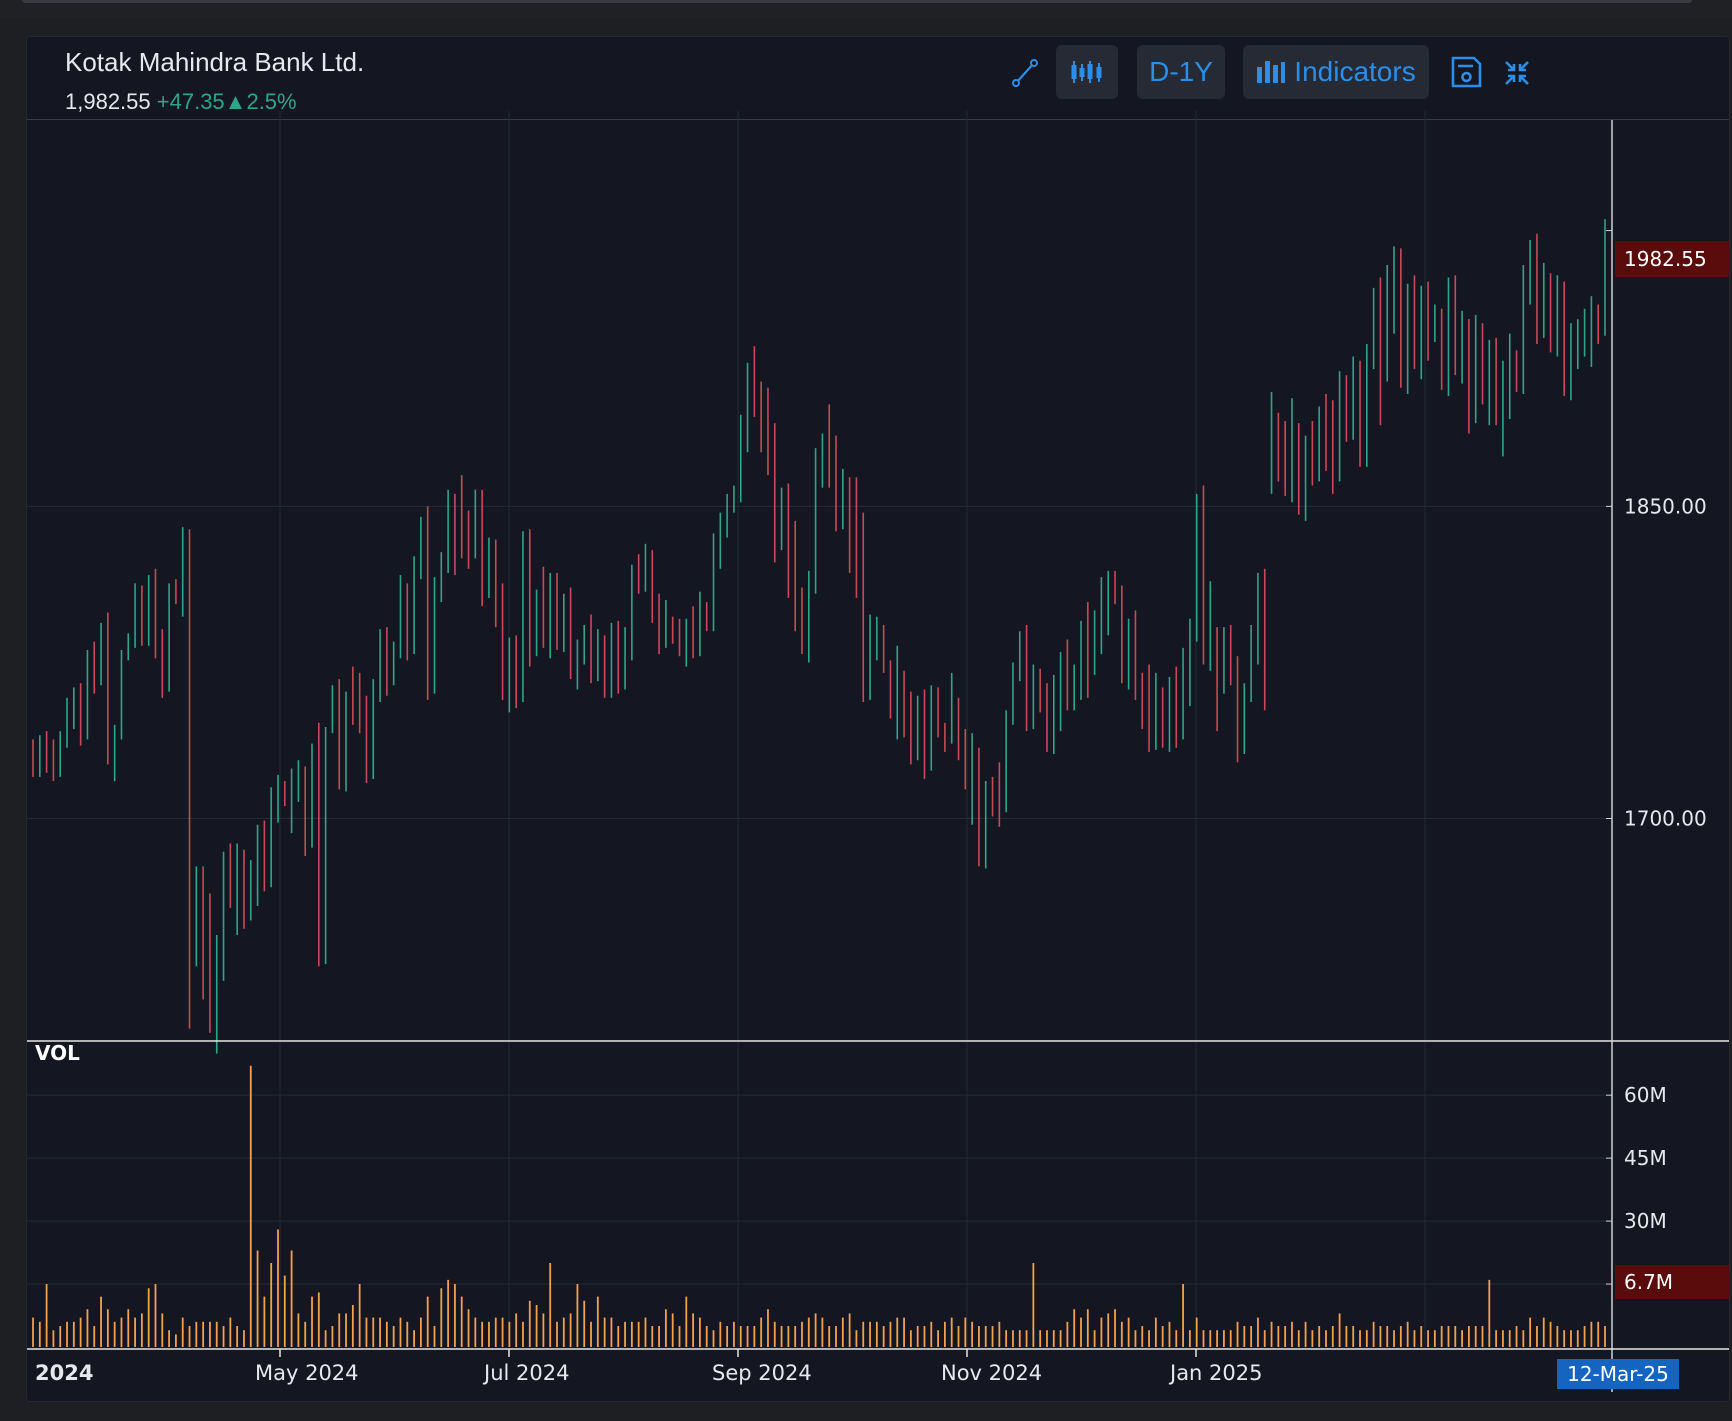  What do you see at coordinates (1636, 1189) in the screenshot?
I see `volume-axis: 60M45M30M15M` at bounding box center [1636, 1189].